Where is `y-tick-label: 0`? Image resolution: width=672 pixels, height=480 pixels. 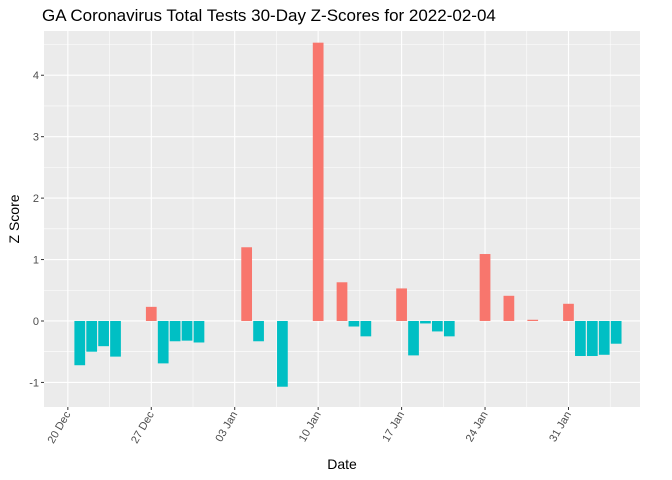 y-tick-label: 0 is located at coordinates (36, 322).